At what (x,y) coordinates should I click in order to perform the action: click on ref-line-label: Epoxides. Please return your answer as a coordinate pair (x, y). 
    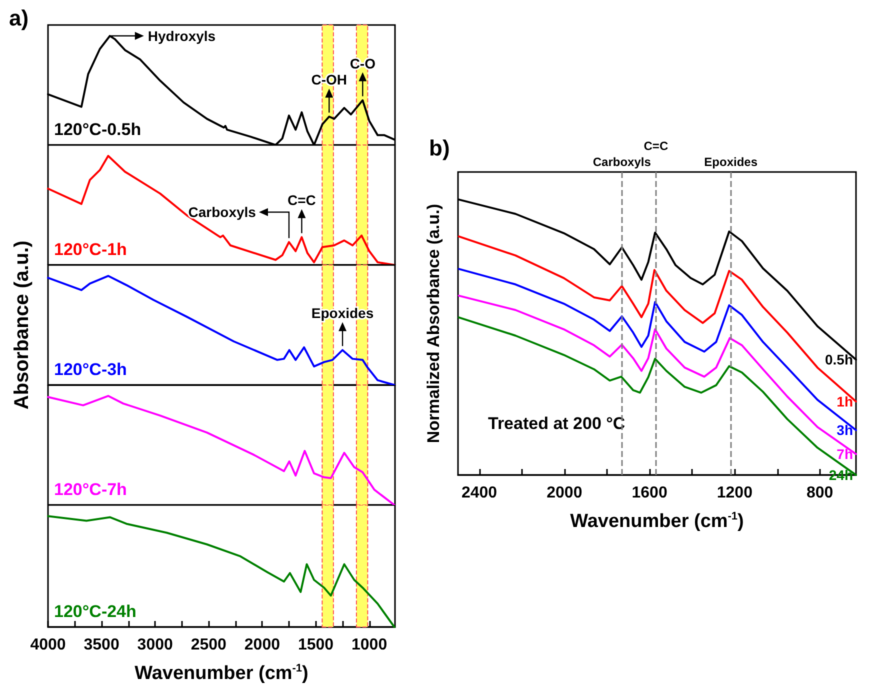
    Looking at the image, I should click on (731, 162).